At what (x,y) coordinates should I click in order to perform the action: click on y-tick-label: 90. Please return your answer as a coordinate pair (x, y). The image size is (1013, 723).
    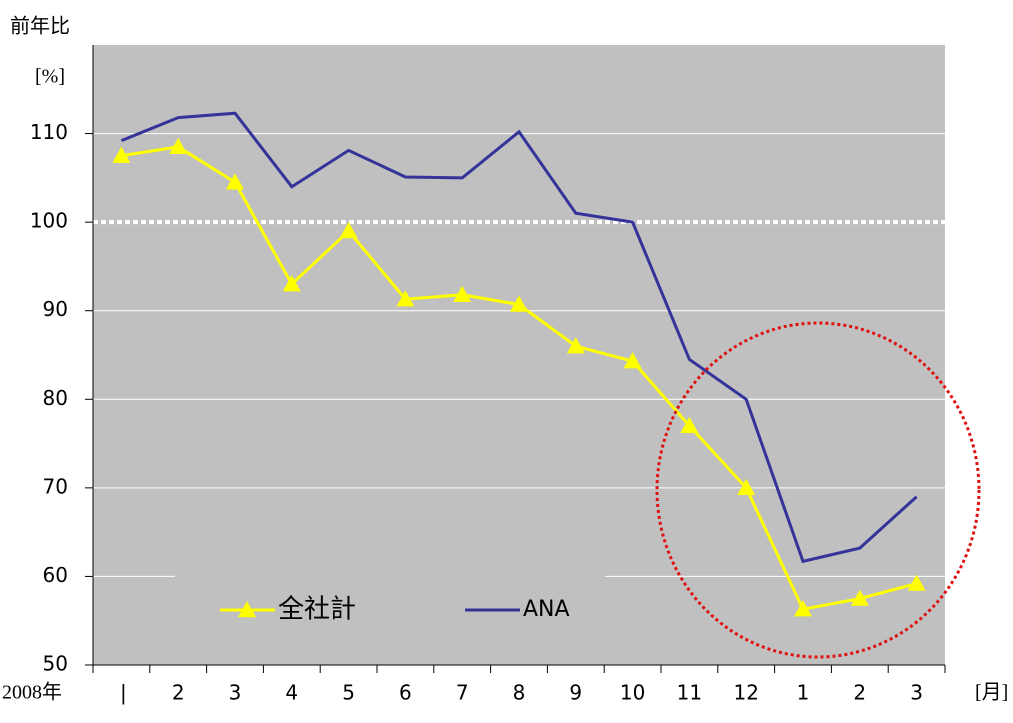
    Looking at the image, I should click on (55, 309).